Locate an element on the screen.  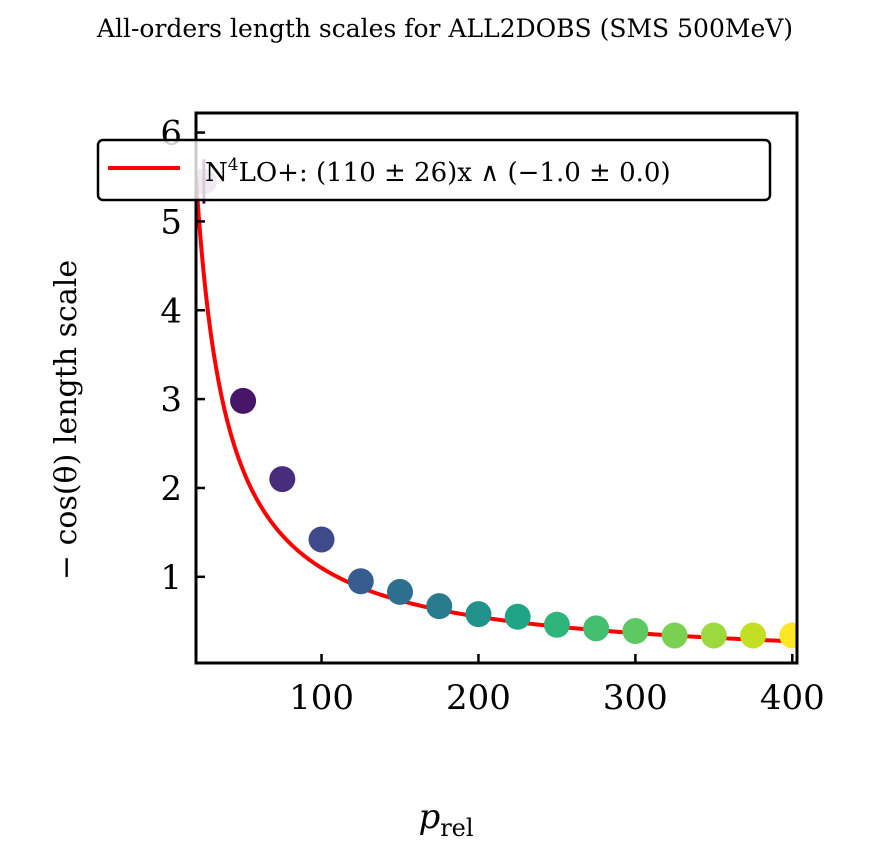
legend-label-rest: LO+: (110 ± 26)x ∧ (−1.0 ± 0.0) is located at coordinates (455, 173).